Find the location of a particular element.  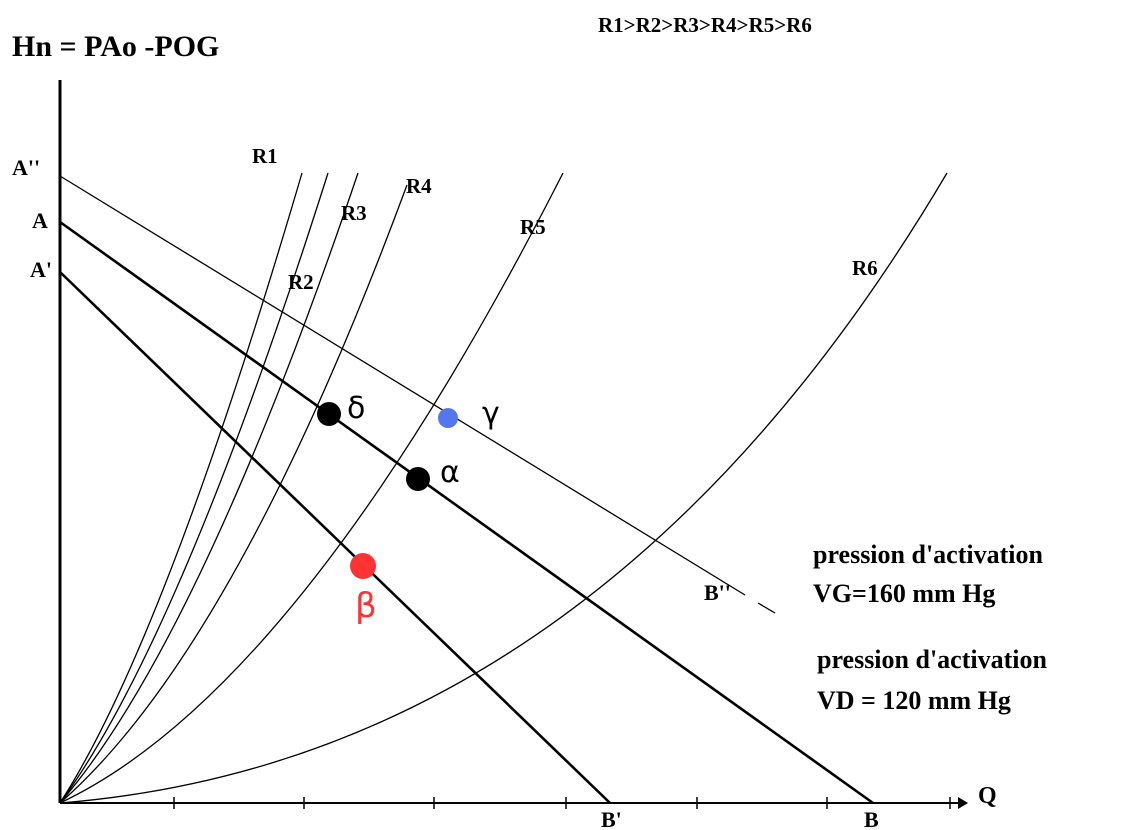

label-a1: A' is located at coordinates (41, 269).